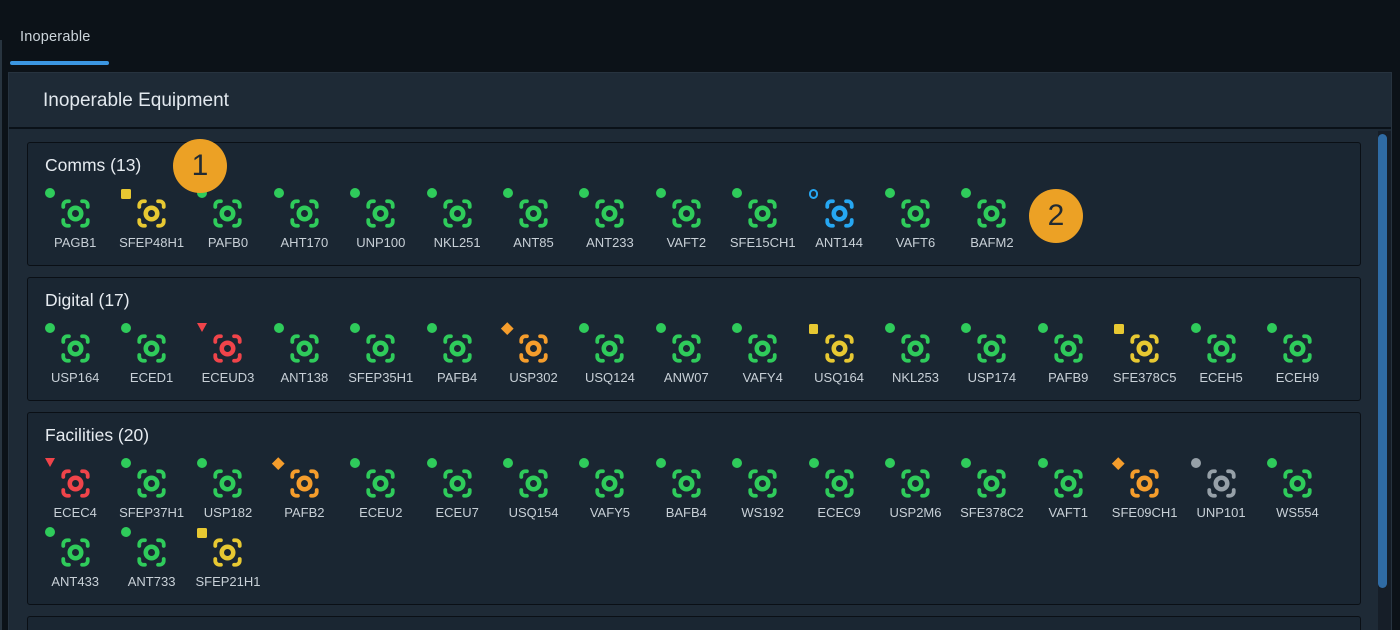 This screenshot has height=630, width=1400. I want to click on equipment-item: PAFB0, so click(228, 220).